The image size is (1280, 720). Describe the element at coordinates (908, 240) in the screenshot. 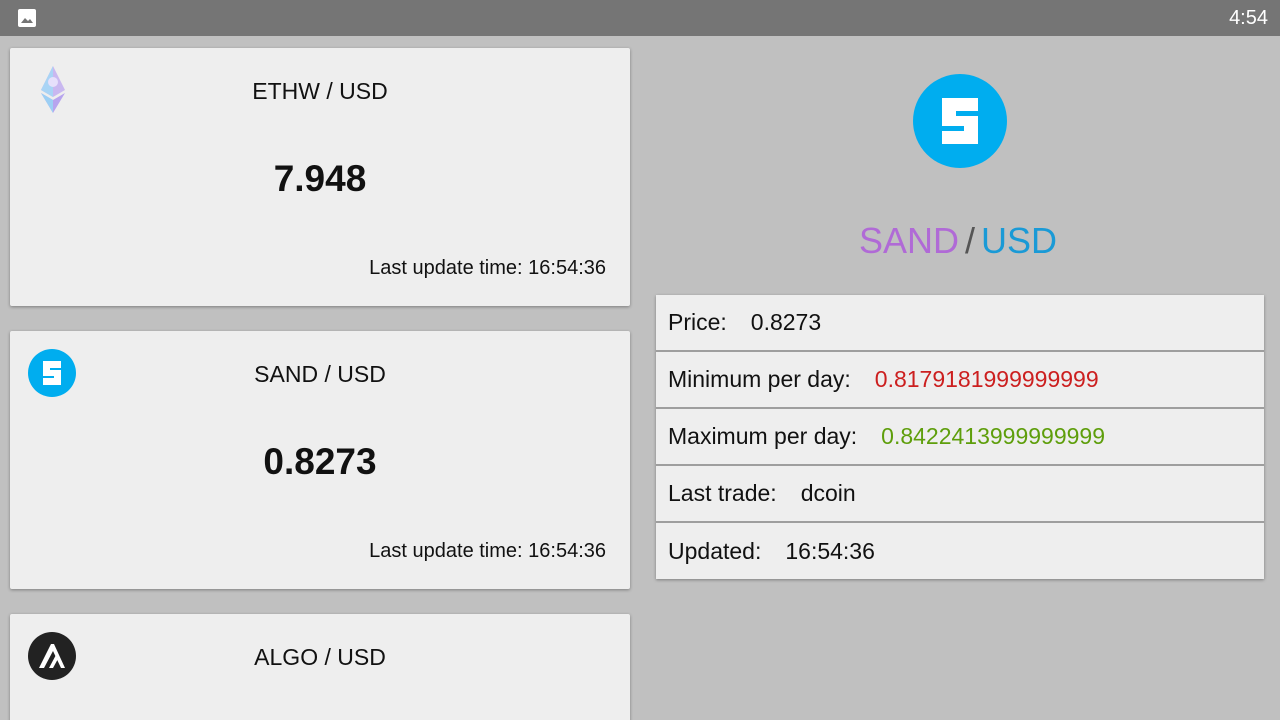

I see `detail-base-symbol: SAND` at that location.